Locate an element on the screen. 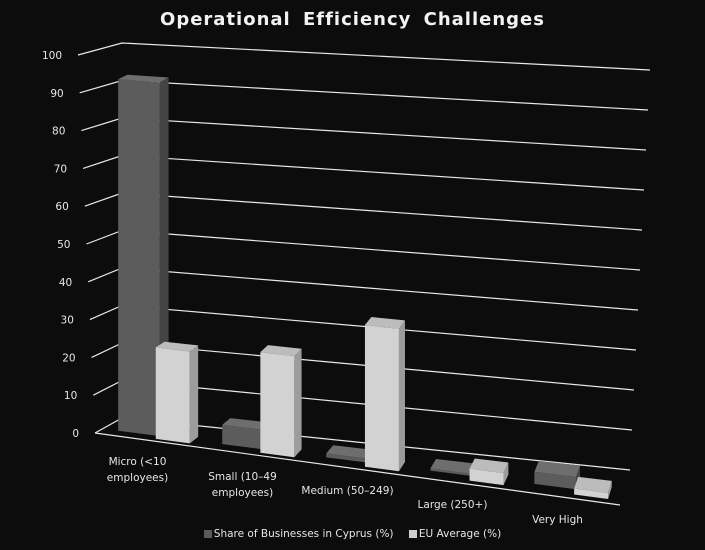 The width and height of the screenshot is (705, 550). x-tick-label-line: Very High is located at coordinates (557, 519).